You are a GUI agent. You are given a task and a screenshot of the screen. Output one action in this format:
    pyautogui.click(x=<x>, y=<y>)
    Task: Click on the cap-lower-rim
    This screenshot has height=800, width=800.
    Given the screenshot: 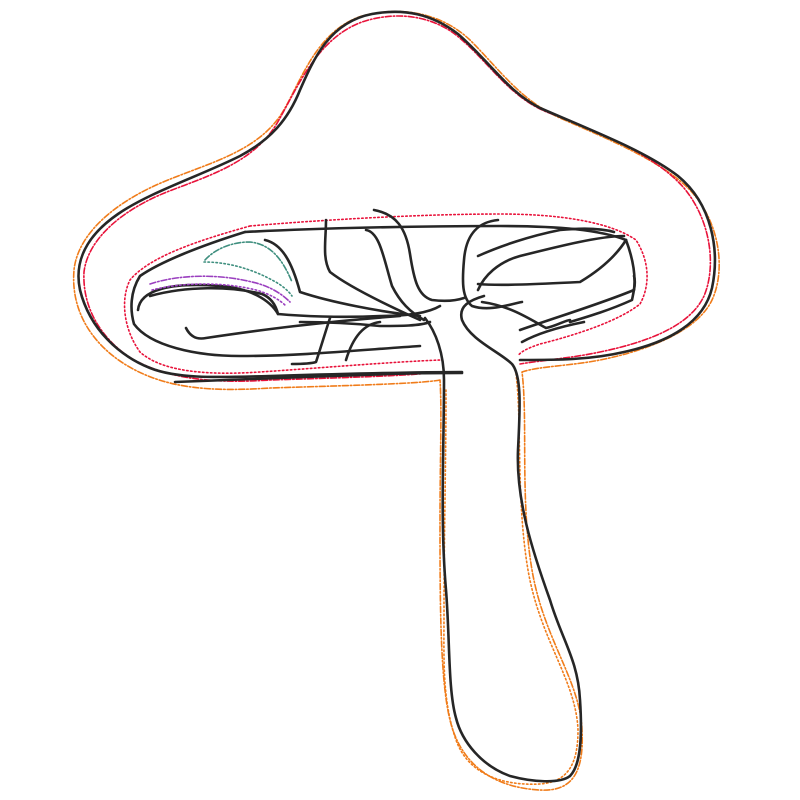 What is the action you would take?
    pyautogui.click(x=318, y=377)
    